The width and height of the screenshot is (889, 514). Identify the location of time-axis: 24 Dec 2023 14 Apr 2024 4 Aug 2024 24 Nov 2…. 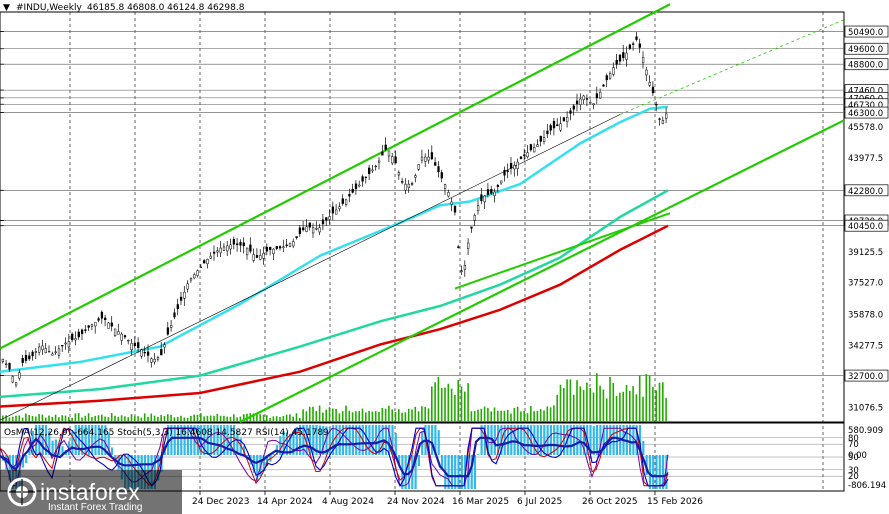
(447, 499).